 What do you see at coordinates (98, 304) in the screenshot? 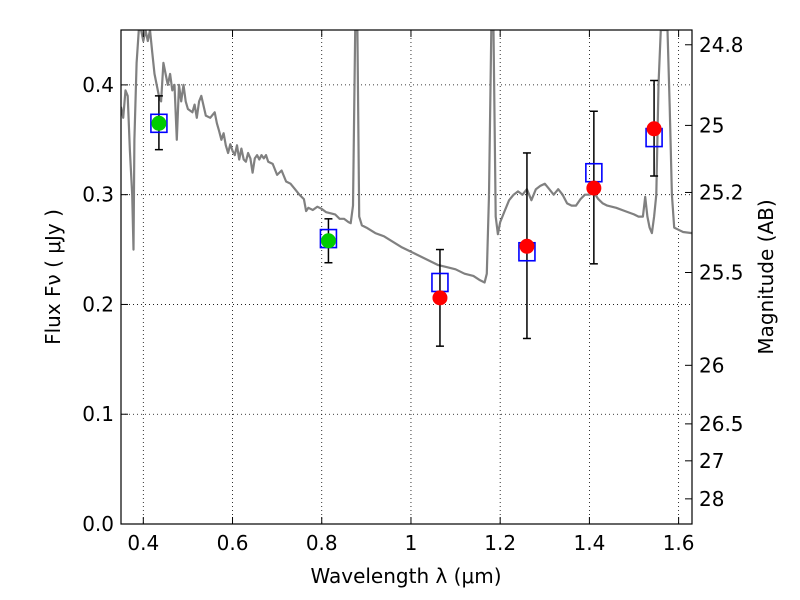
I see `y-tick-label: 0.2` at bounding box center [98, 304].